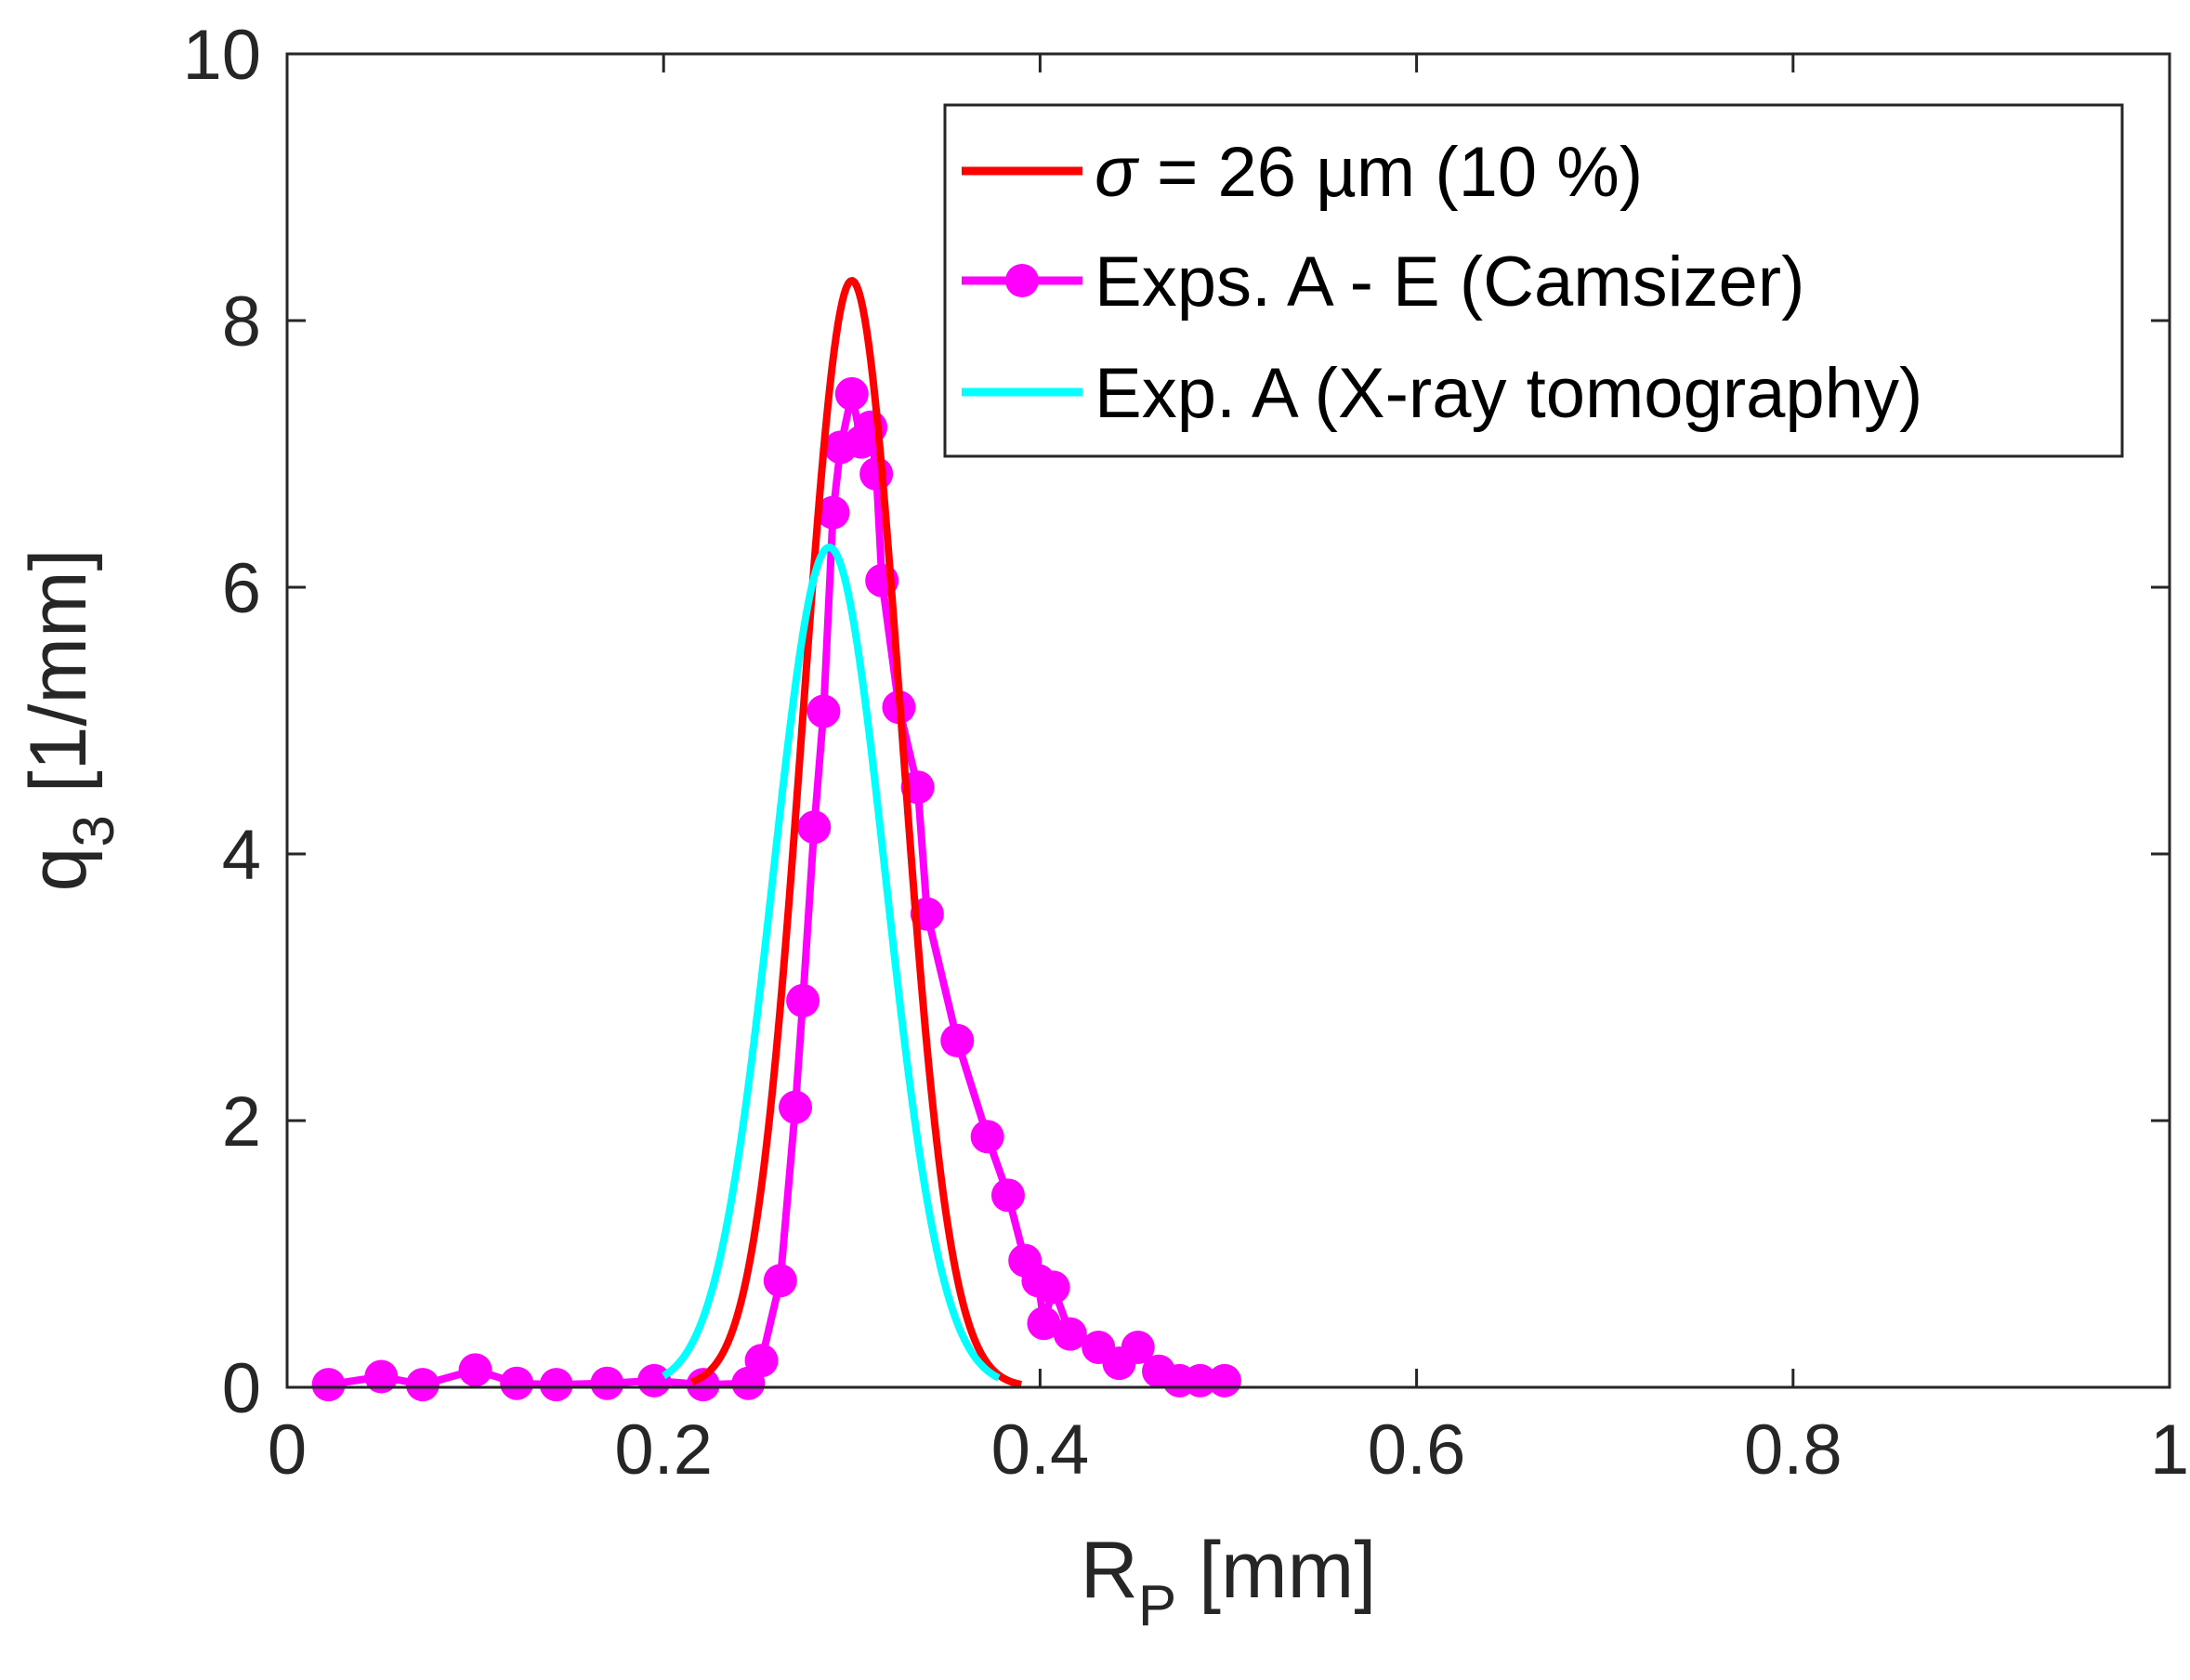 Image resolution: width=2190 pixels, height=1680 pixels. What do you see at coordinates (241, 1122) in the screenshot?
I see `y-tick-label: 2` at bounding box center [241, 1122].